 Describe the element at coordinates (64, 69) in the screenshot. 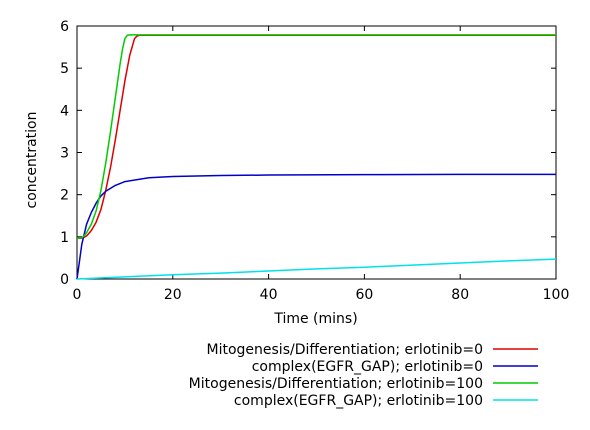

I see `y-tick-label: 5` at that location.